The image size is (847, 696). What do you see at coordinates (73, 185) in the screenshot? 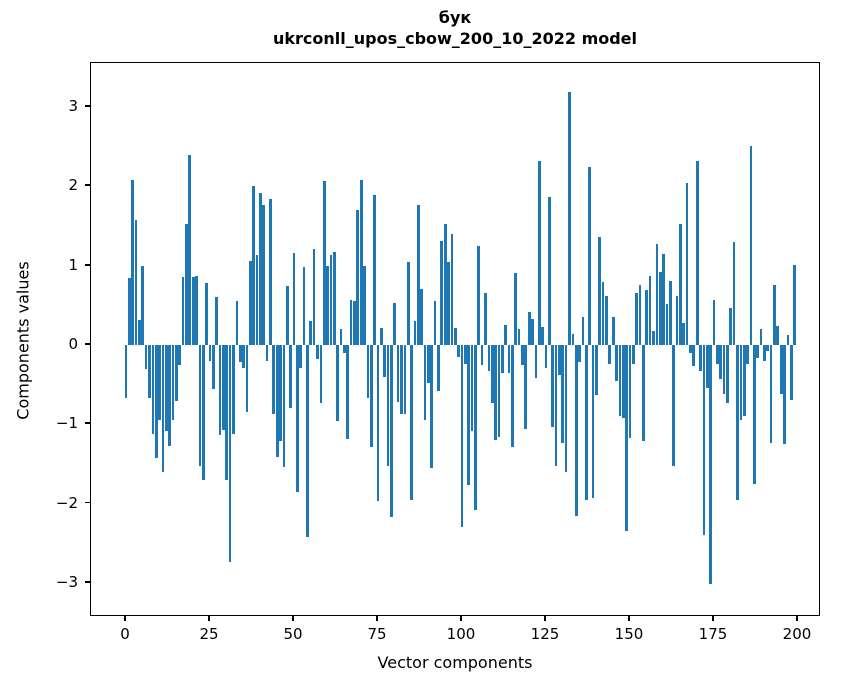
I see `y-tick-label-2: 2` at bounding box center [73, 185].